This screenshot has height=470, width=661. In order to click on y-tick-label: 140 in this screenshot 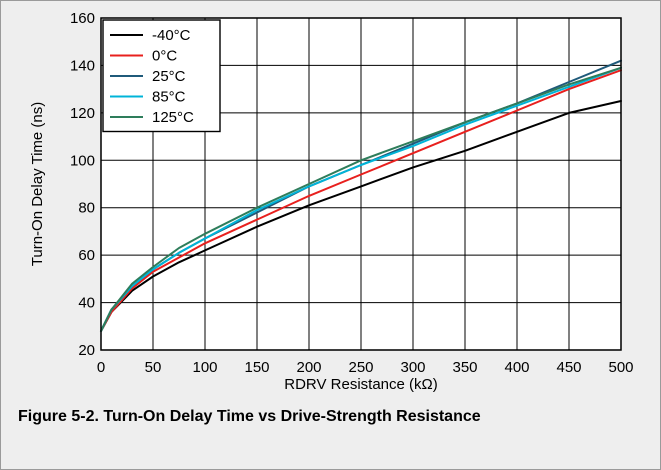, I will do `click(82, 65)`.